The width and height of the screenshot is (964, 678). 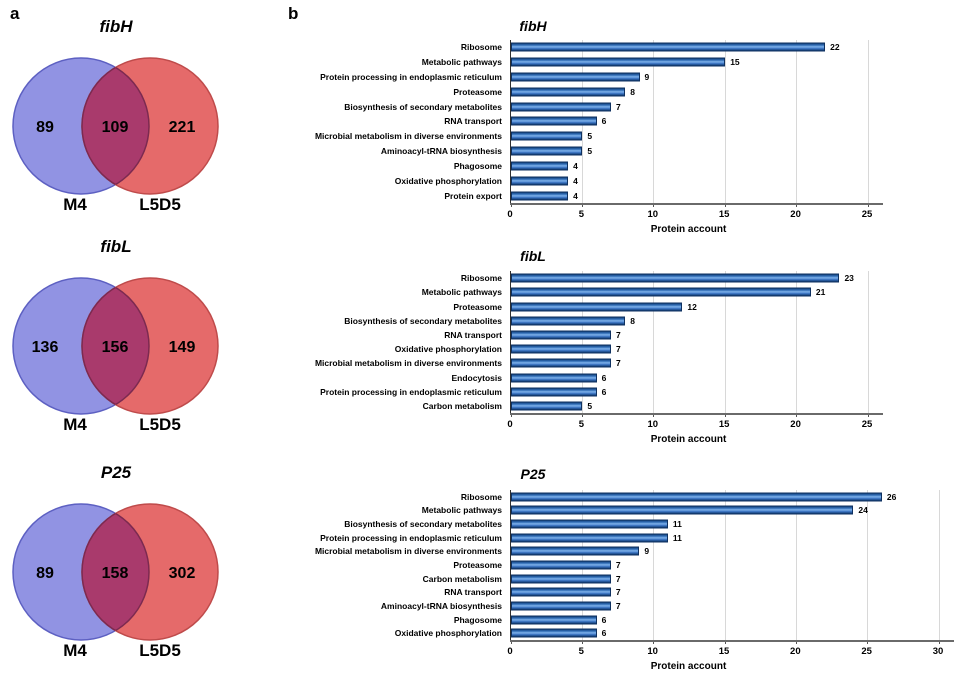 I want to click on category-label: Protein export, so click(x=473, y=195).